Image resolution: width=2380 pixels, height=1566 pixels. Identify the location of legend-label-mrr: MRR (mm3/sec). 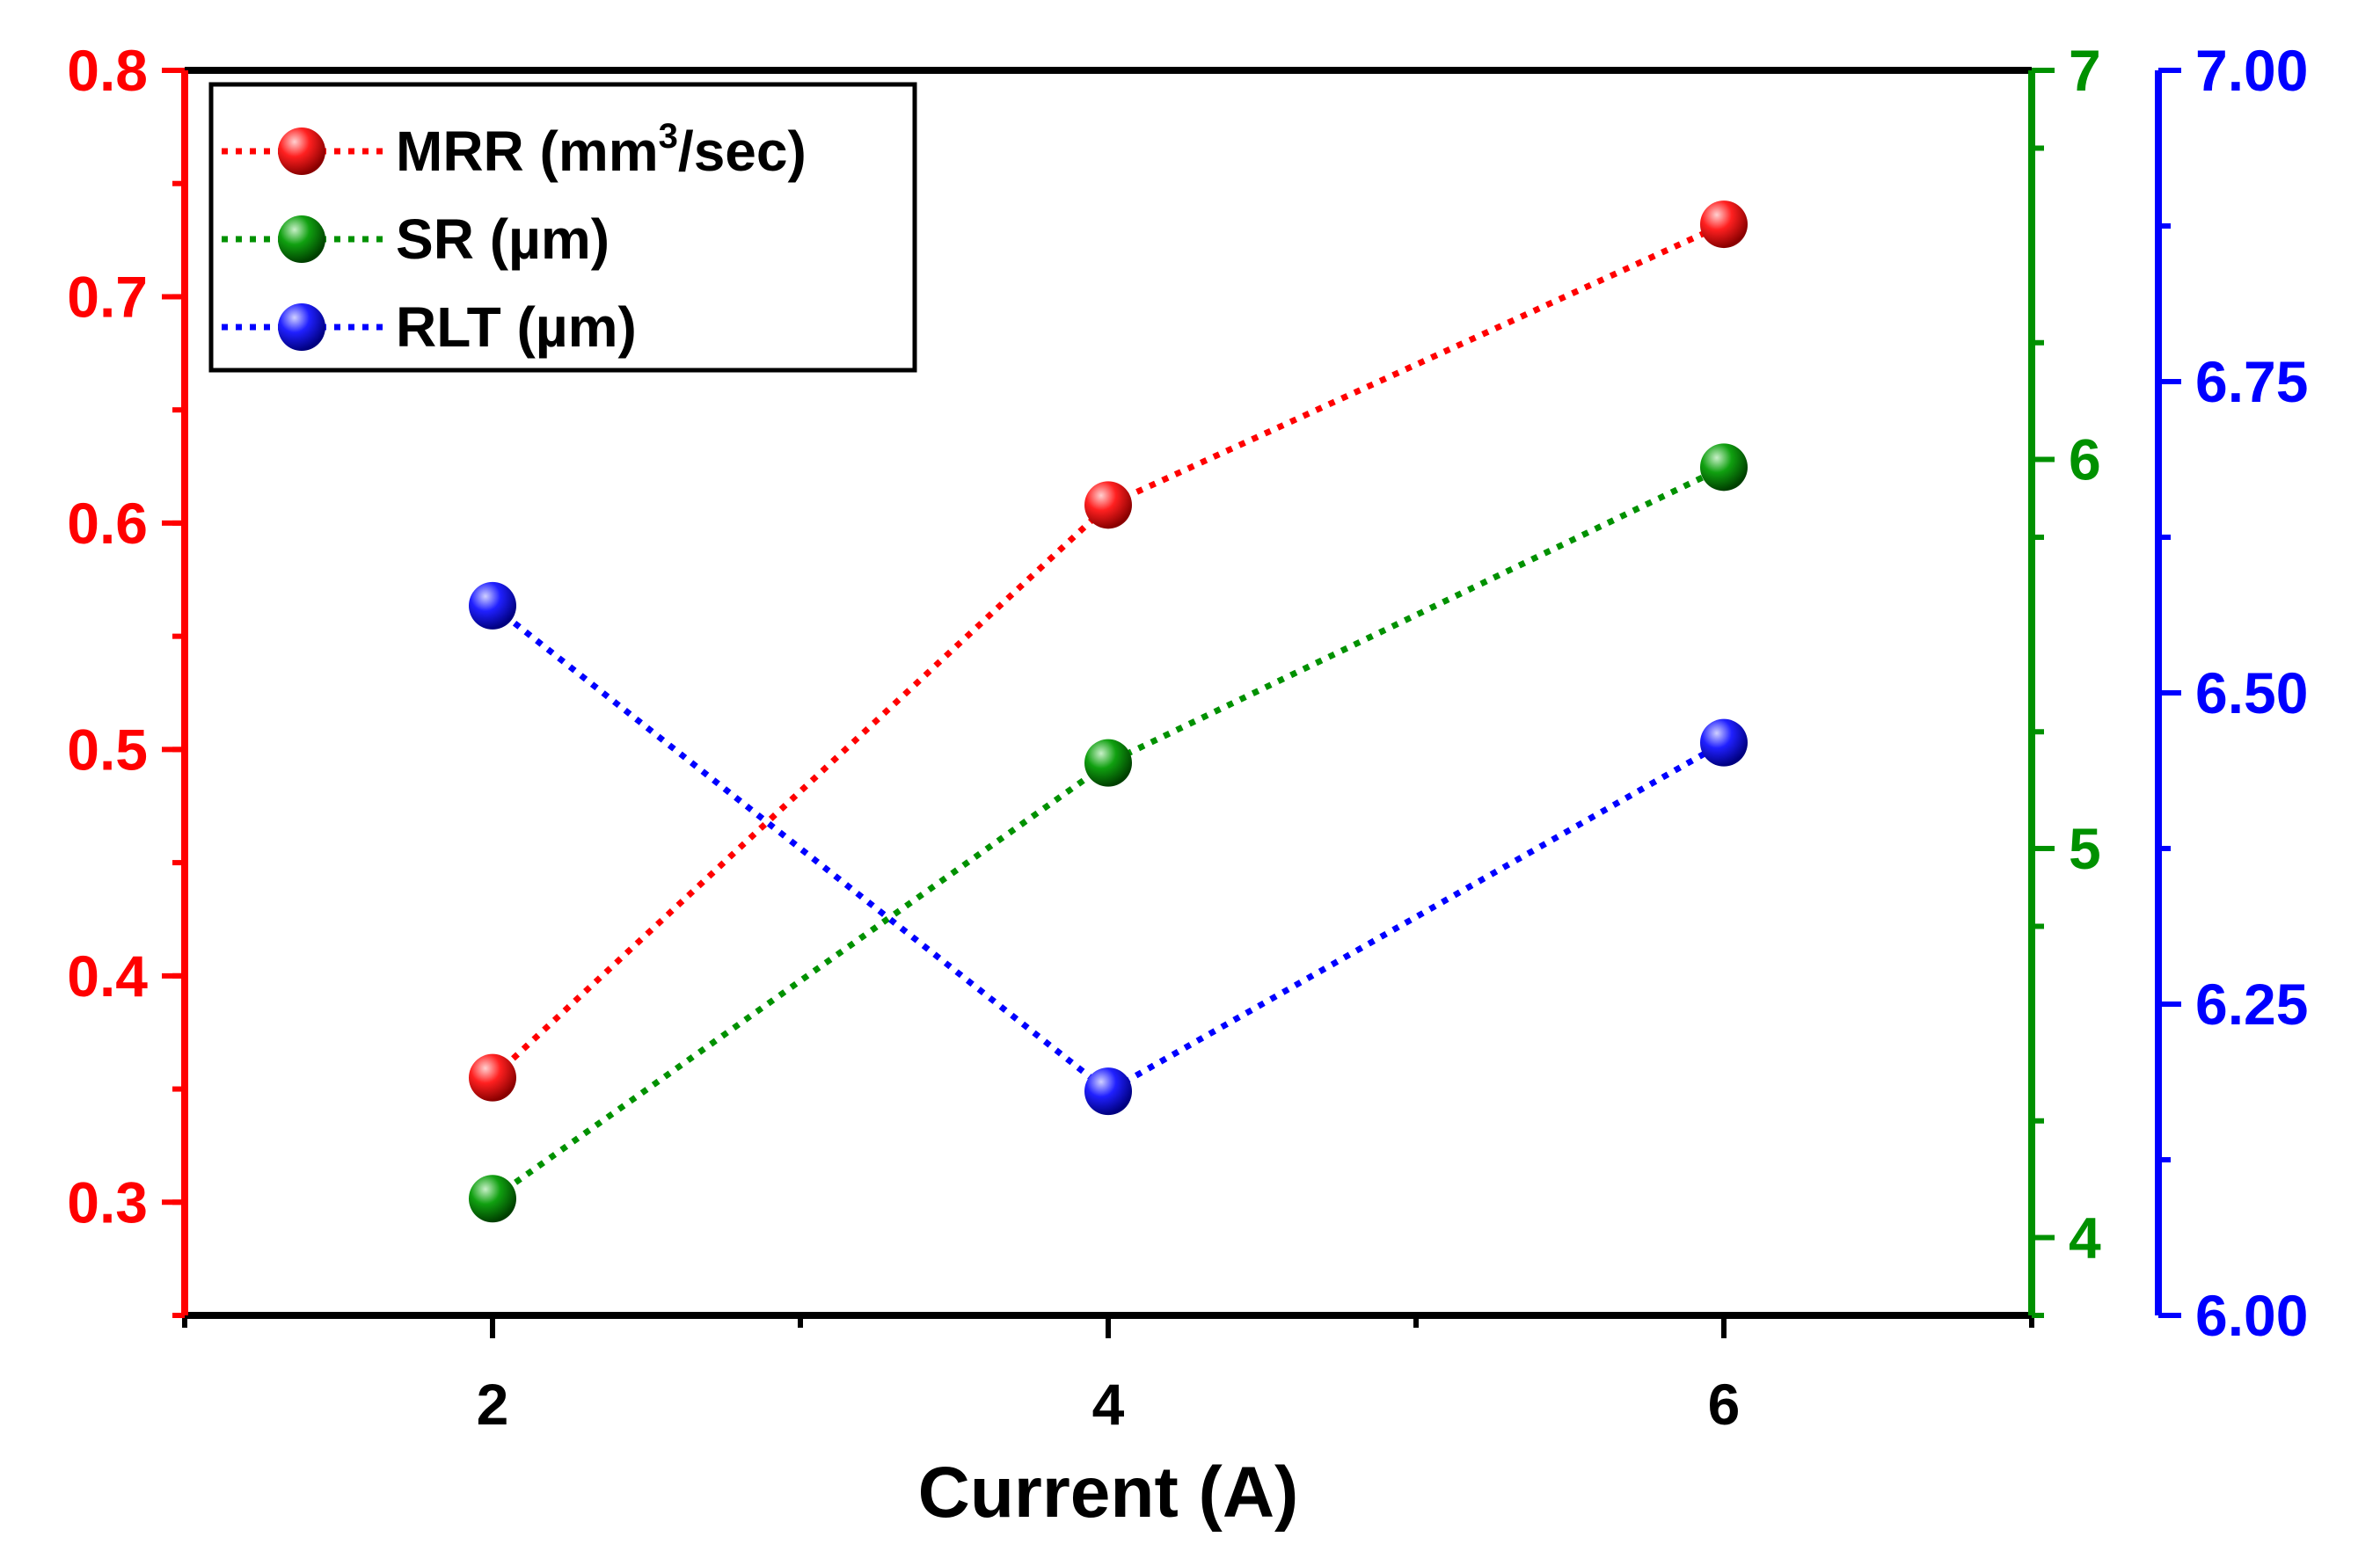
(601, 150).